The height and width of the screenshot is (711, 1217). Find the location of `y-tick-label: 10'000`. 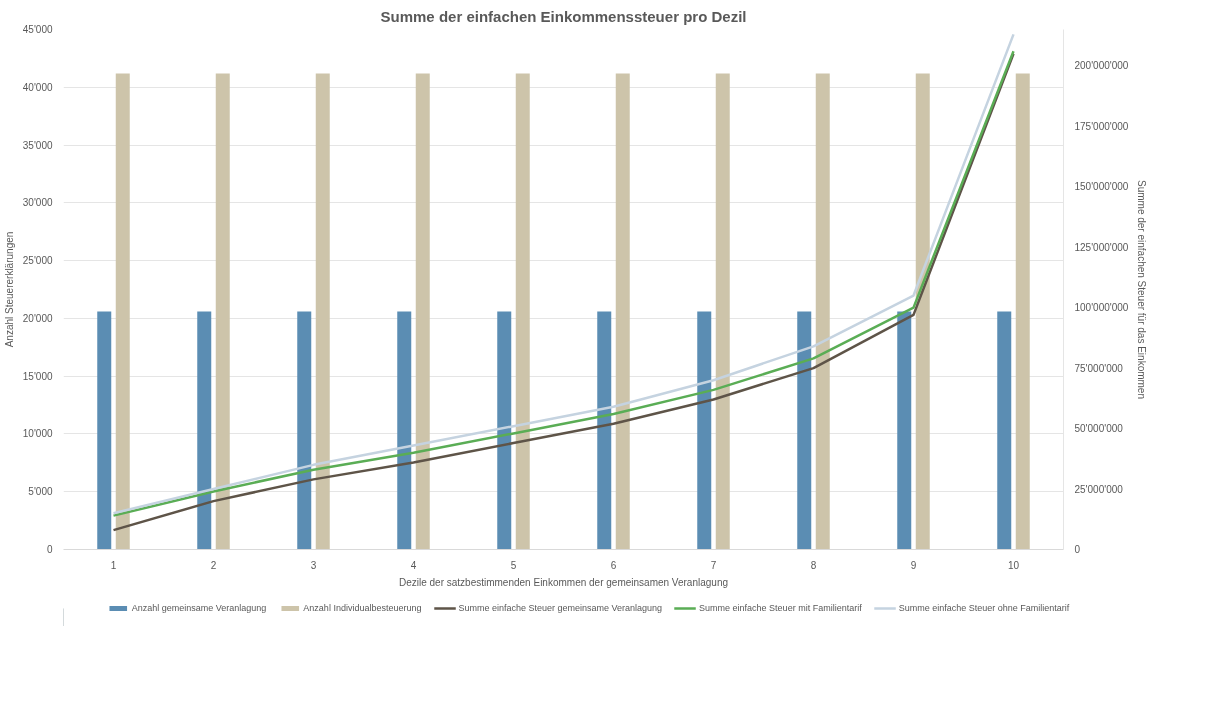

y-tick-label: 10'000 is located at coordinates (37, 434).